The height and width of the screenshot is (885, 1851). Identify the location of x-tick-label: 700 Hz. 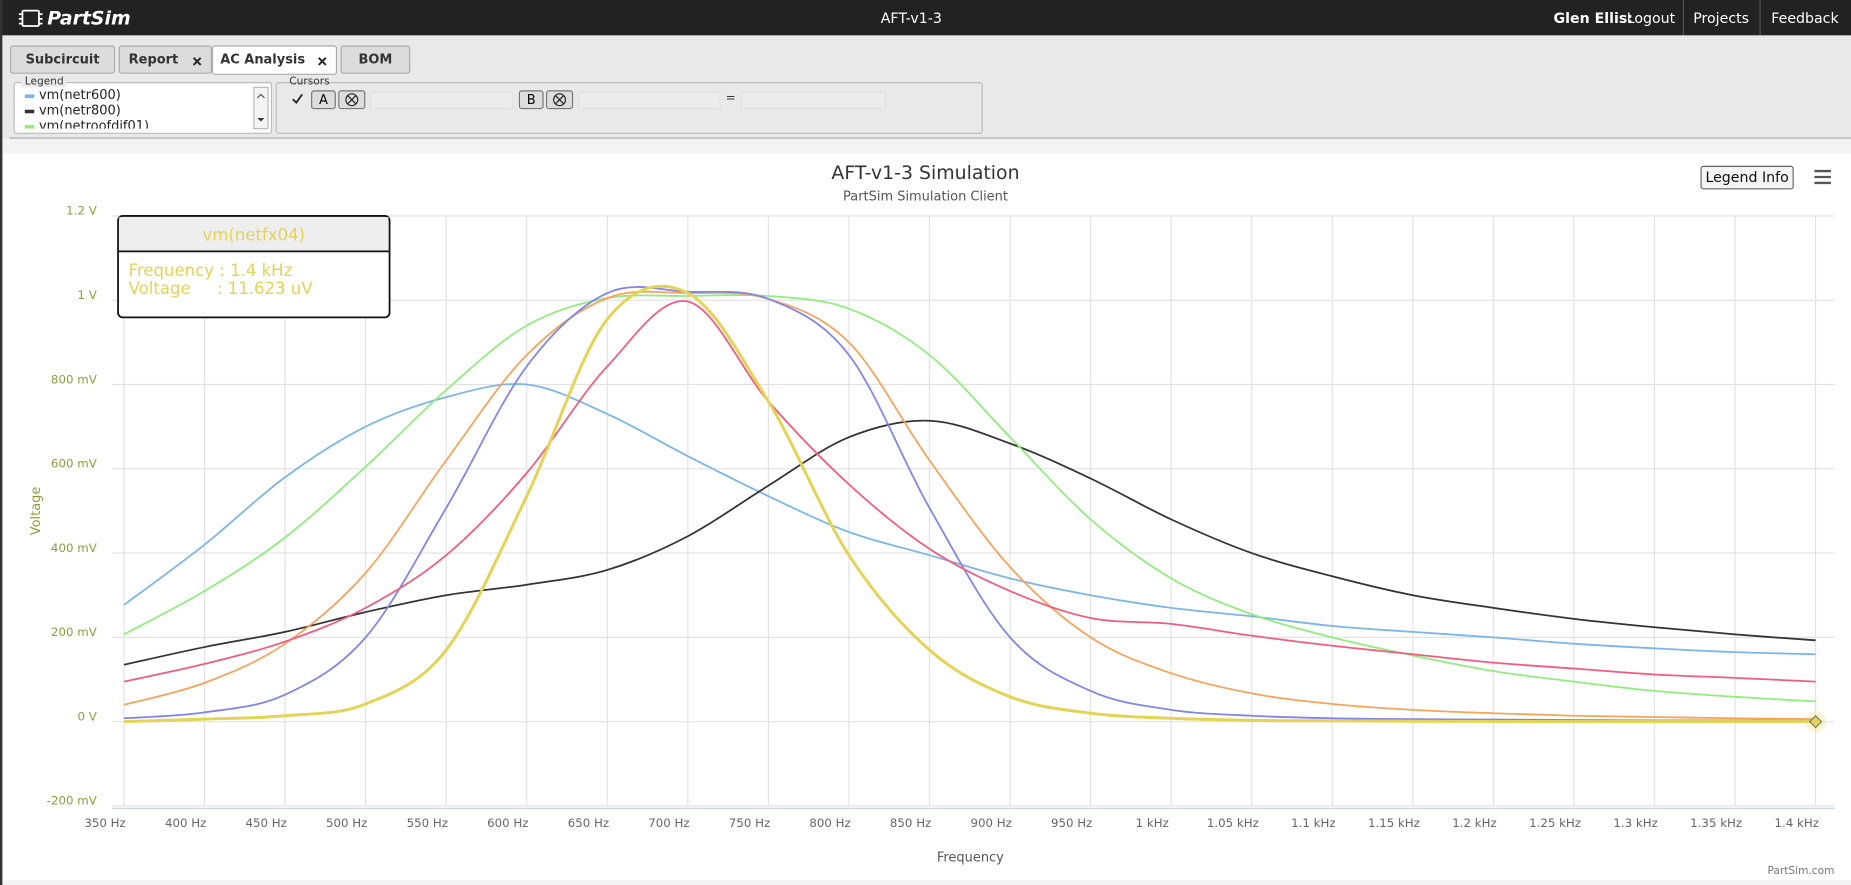
(668, 823).